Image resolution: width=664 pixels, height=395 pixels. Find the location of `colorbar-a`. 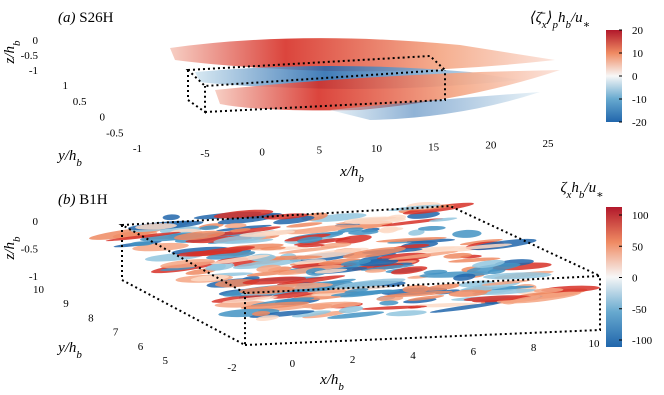

colorbar-a is located at coordinates (614, 76).